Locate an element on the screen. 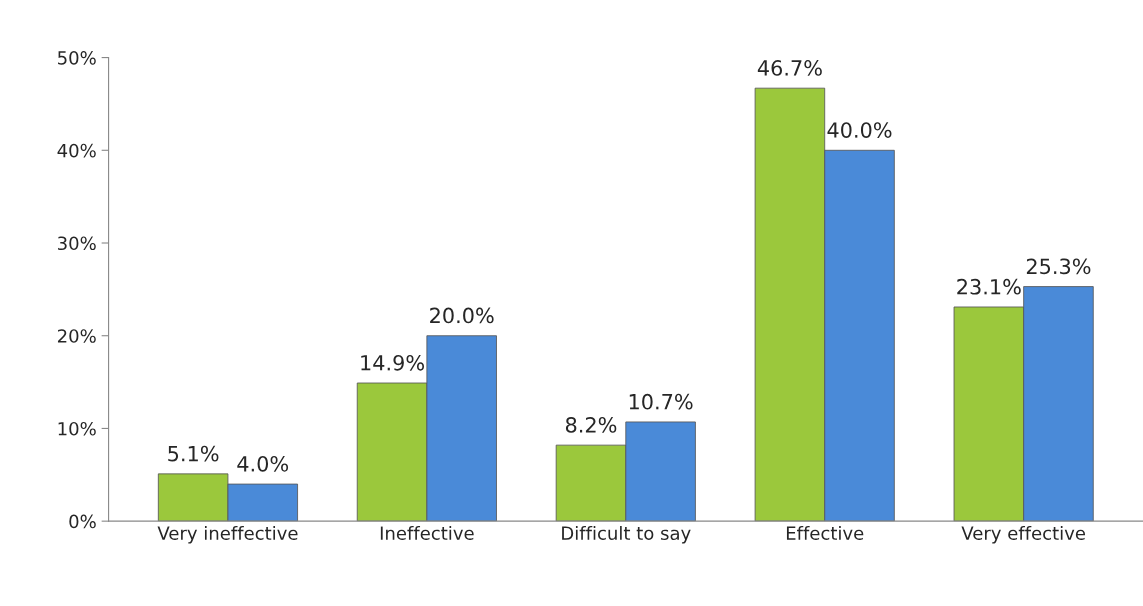 This screenshot has height=606, width=1143. y-tick-label: 50% is located at coordinates (77, 58).